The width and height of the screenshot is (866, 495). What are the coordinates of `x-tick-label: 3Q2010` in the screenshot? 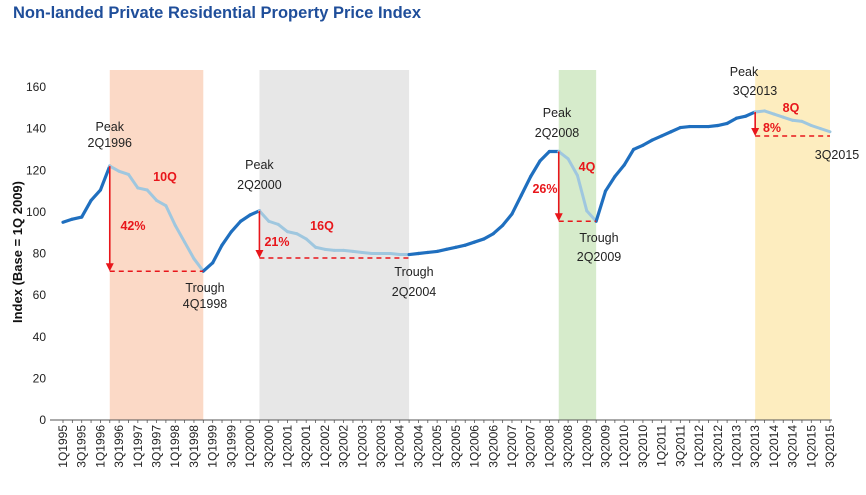 It's located at (643, 446).